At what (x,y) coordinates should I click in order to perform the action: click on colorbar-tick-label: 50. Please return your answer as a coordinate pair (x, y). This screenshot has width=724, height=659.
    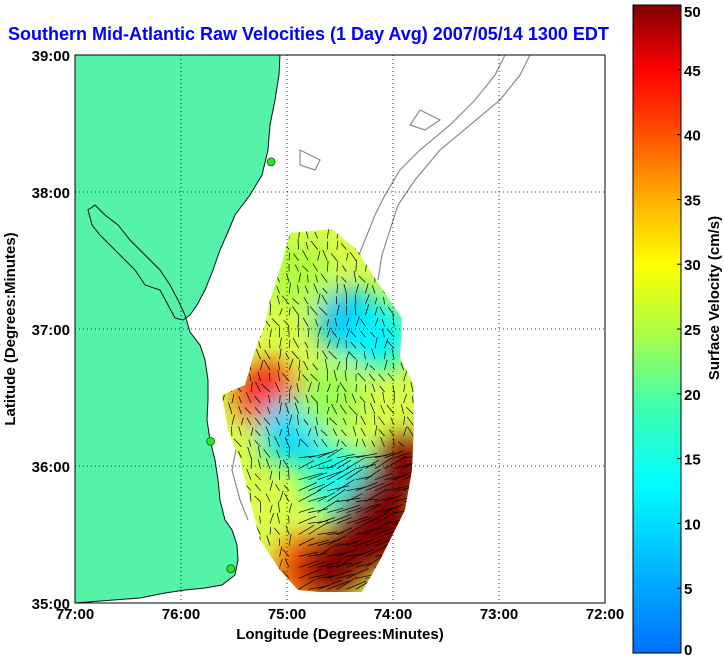
    Looking at the image, I should click on (692, 12).